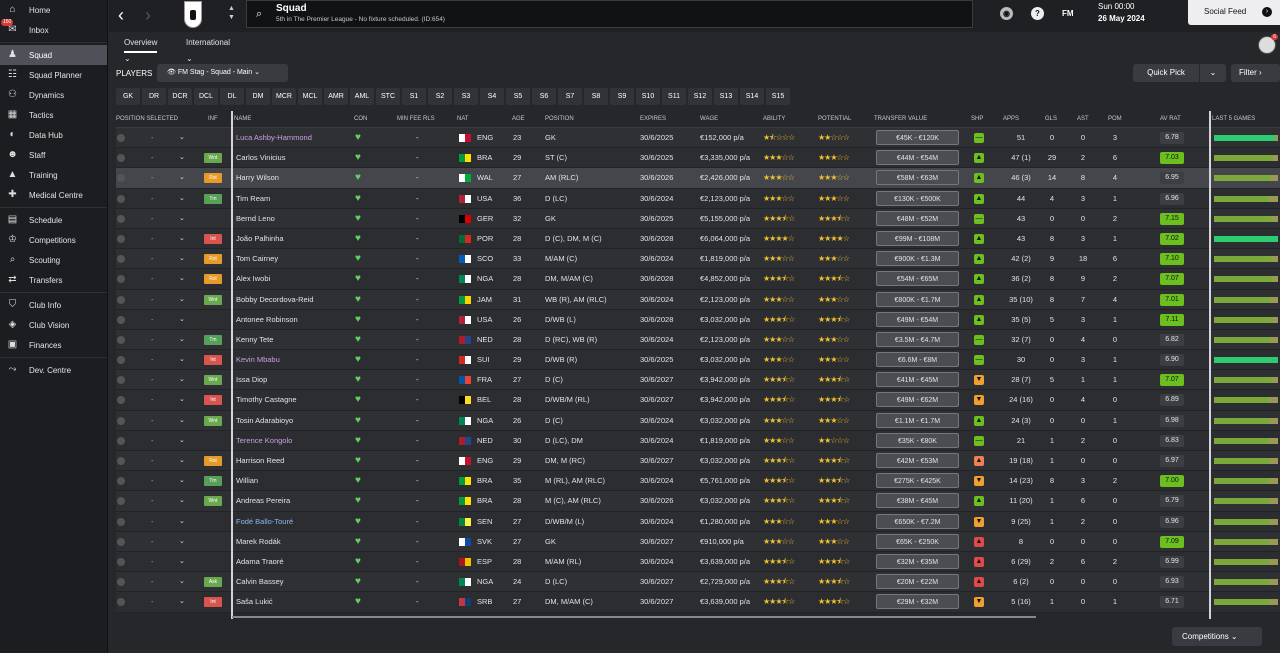 This screenshot has height=653, width=1280. I want to click on player-name: Andreas Pereira, so click(263, 501).